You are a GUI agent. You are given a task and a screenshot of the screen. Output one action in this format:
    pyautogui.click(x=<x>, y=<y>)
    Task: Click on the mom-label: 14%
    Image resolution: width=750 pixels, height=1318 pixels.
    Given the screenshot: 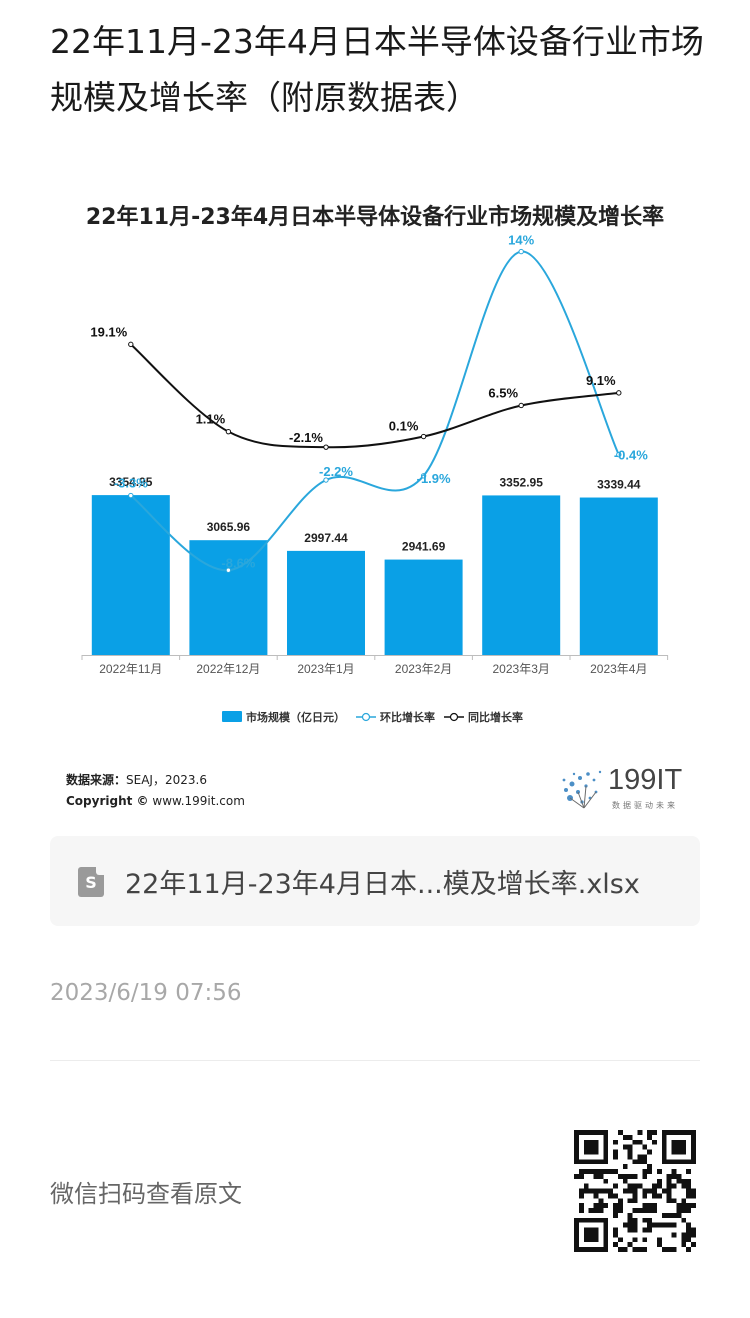 What is the action you would take?
    pyautogui.click(x=521, y=240)
    